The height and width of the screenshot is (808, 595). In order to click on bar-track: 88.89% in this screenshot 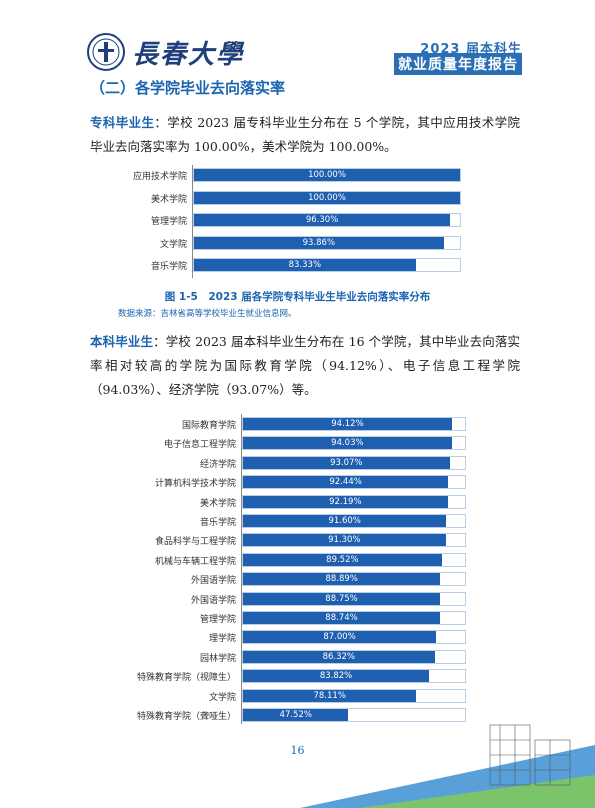, I will do `click(354, 579)`.